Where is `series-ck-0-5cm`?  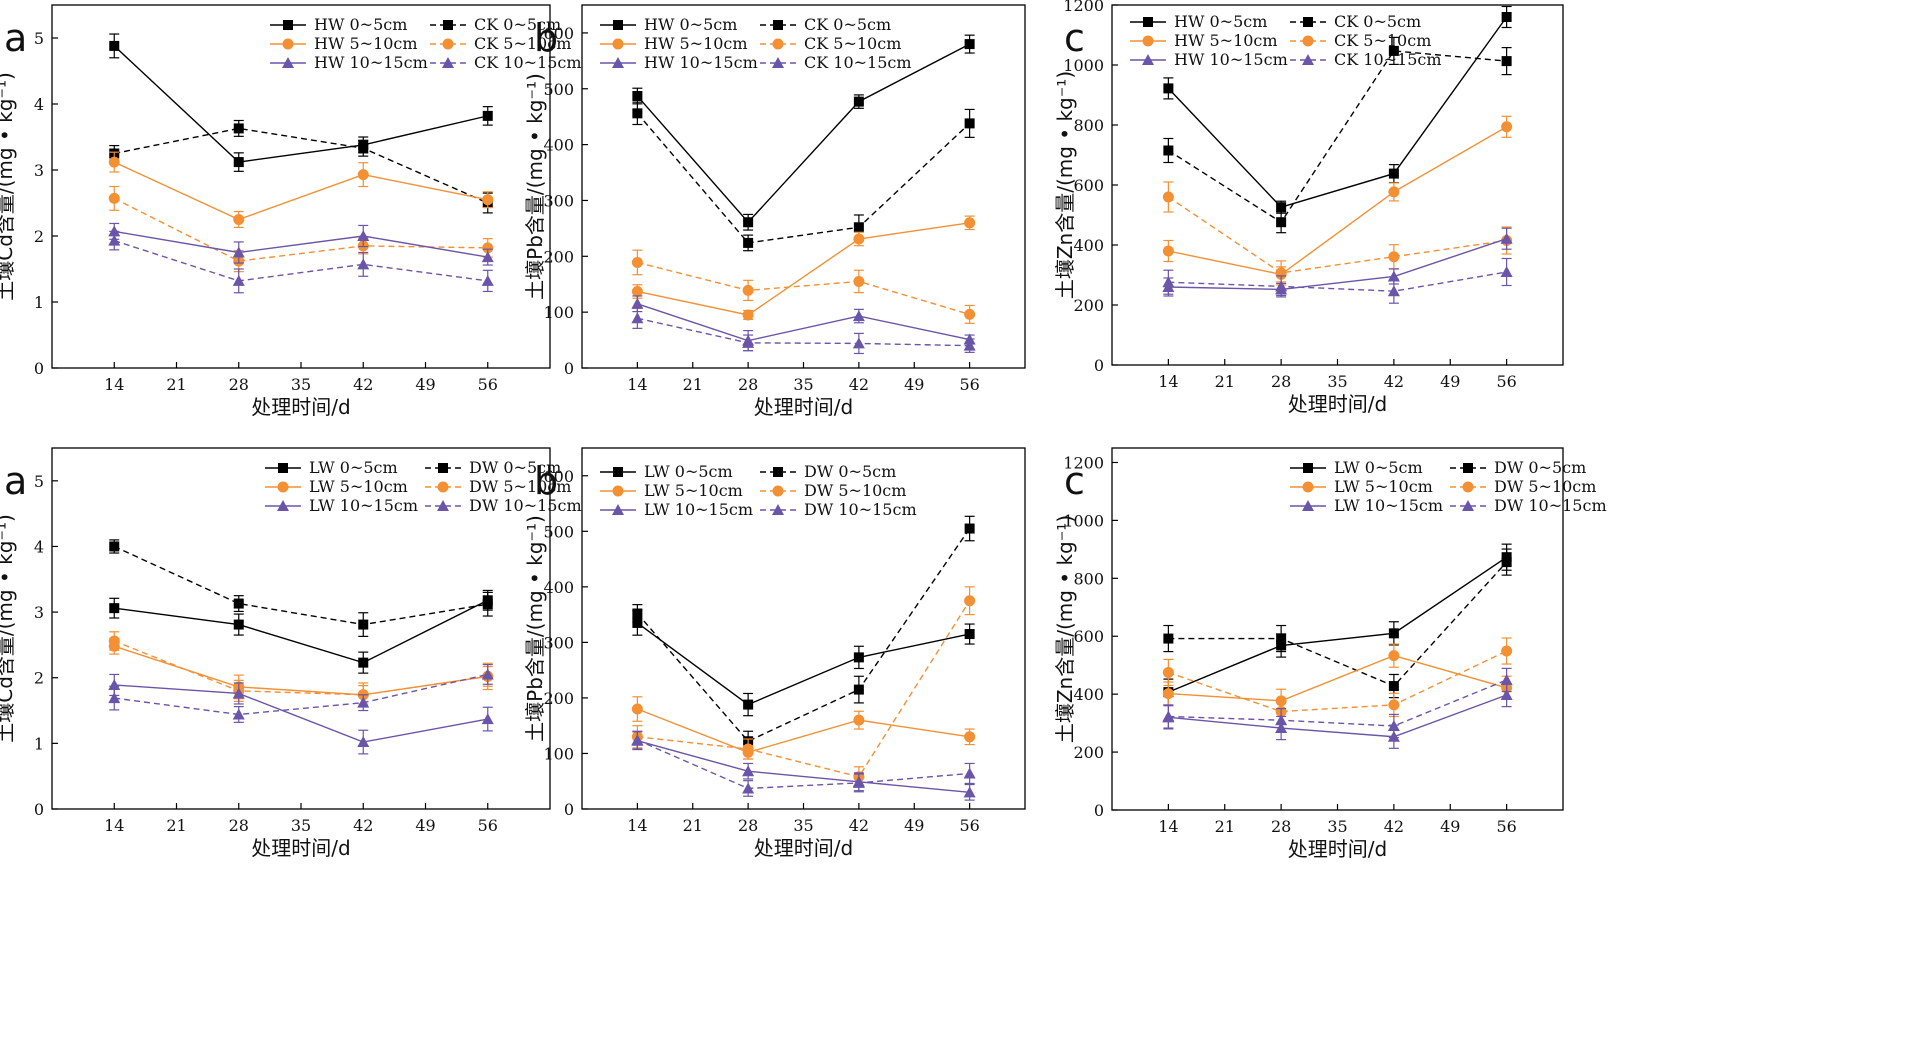
series-ck-0-5cm is located at coordinates (803, 176).